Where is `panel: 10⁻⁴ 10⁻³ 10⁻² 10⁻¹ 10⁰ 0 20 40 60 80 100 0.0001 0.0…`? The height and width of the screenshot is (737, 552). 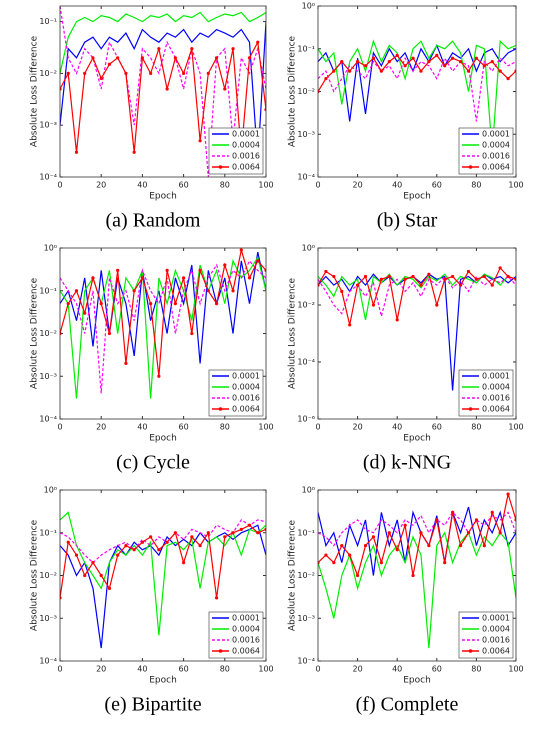 panel: 10⁻⁴ 10⁻³ 10⁻² 10⁻¹ 10⁰ 0 20 40 60 80 100 0.0001 0.0… is located at coordinates (152, 601).